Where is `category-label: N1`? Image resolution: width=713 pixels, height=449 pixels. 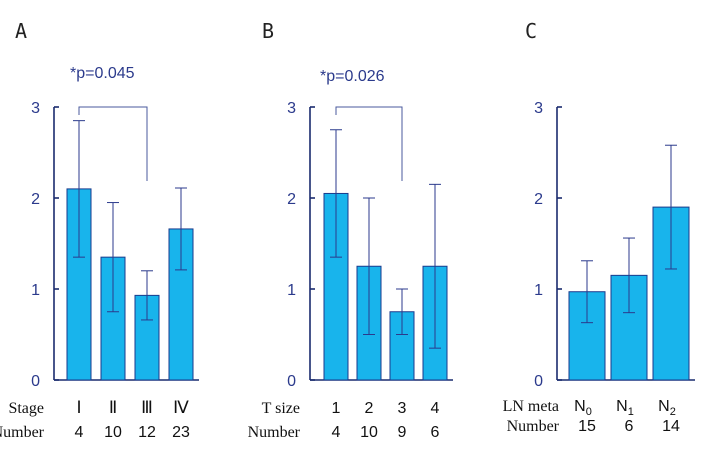 category-label: N1 is located at coordinates (625, 408).